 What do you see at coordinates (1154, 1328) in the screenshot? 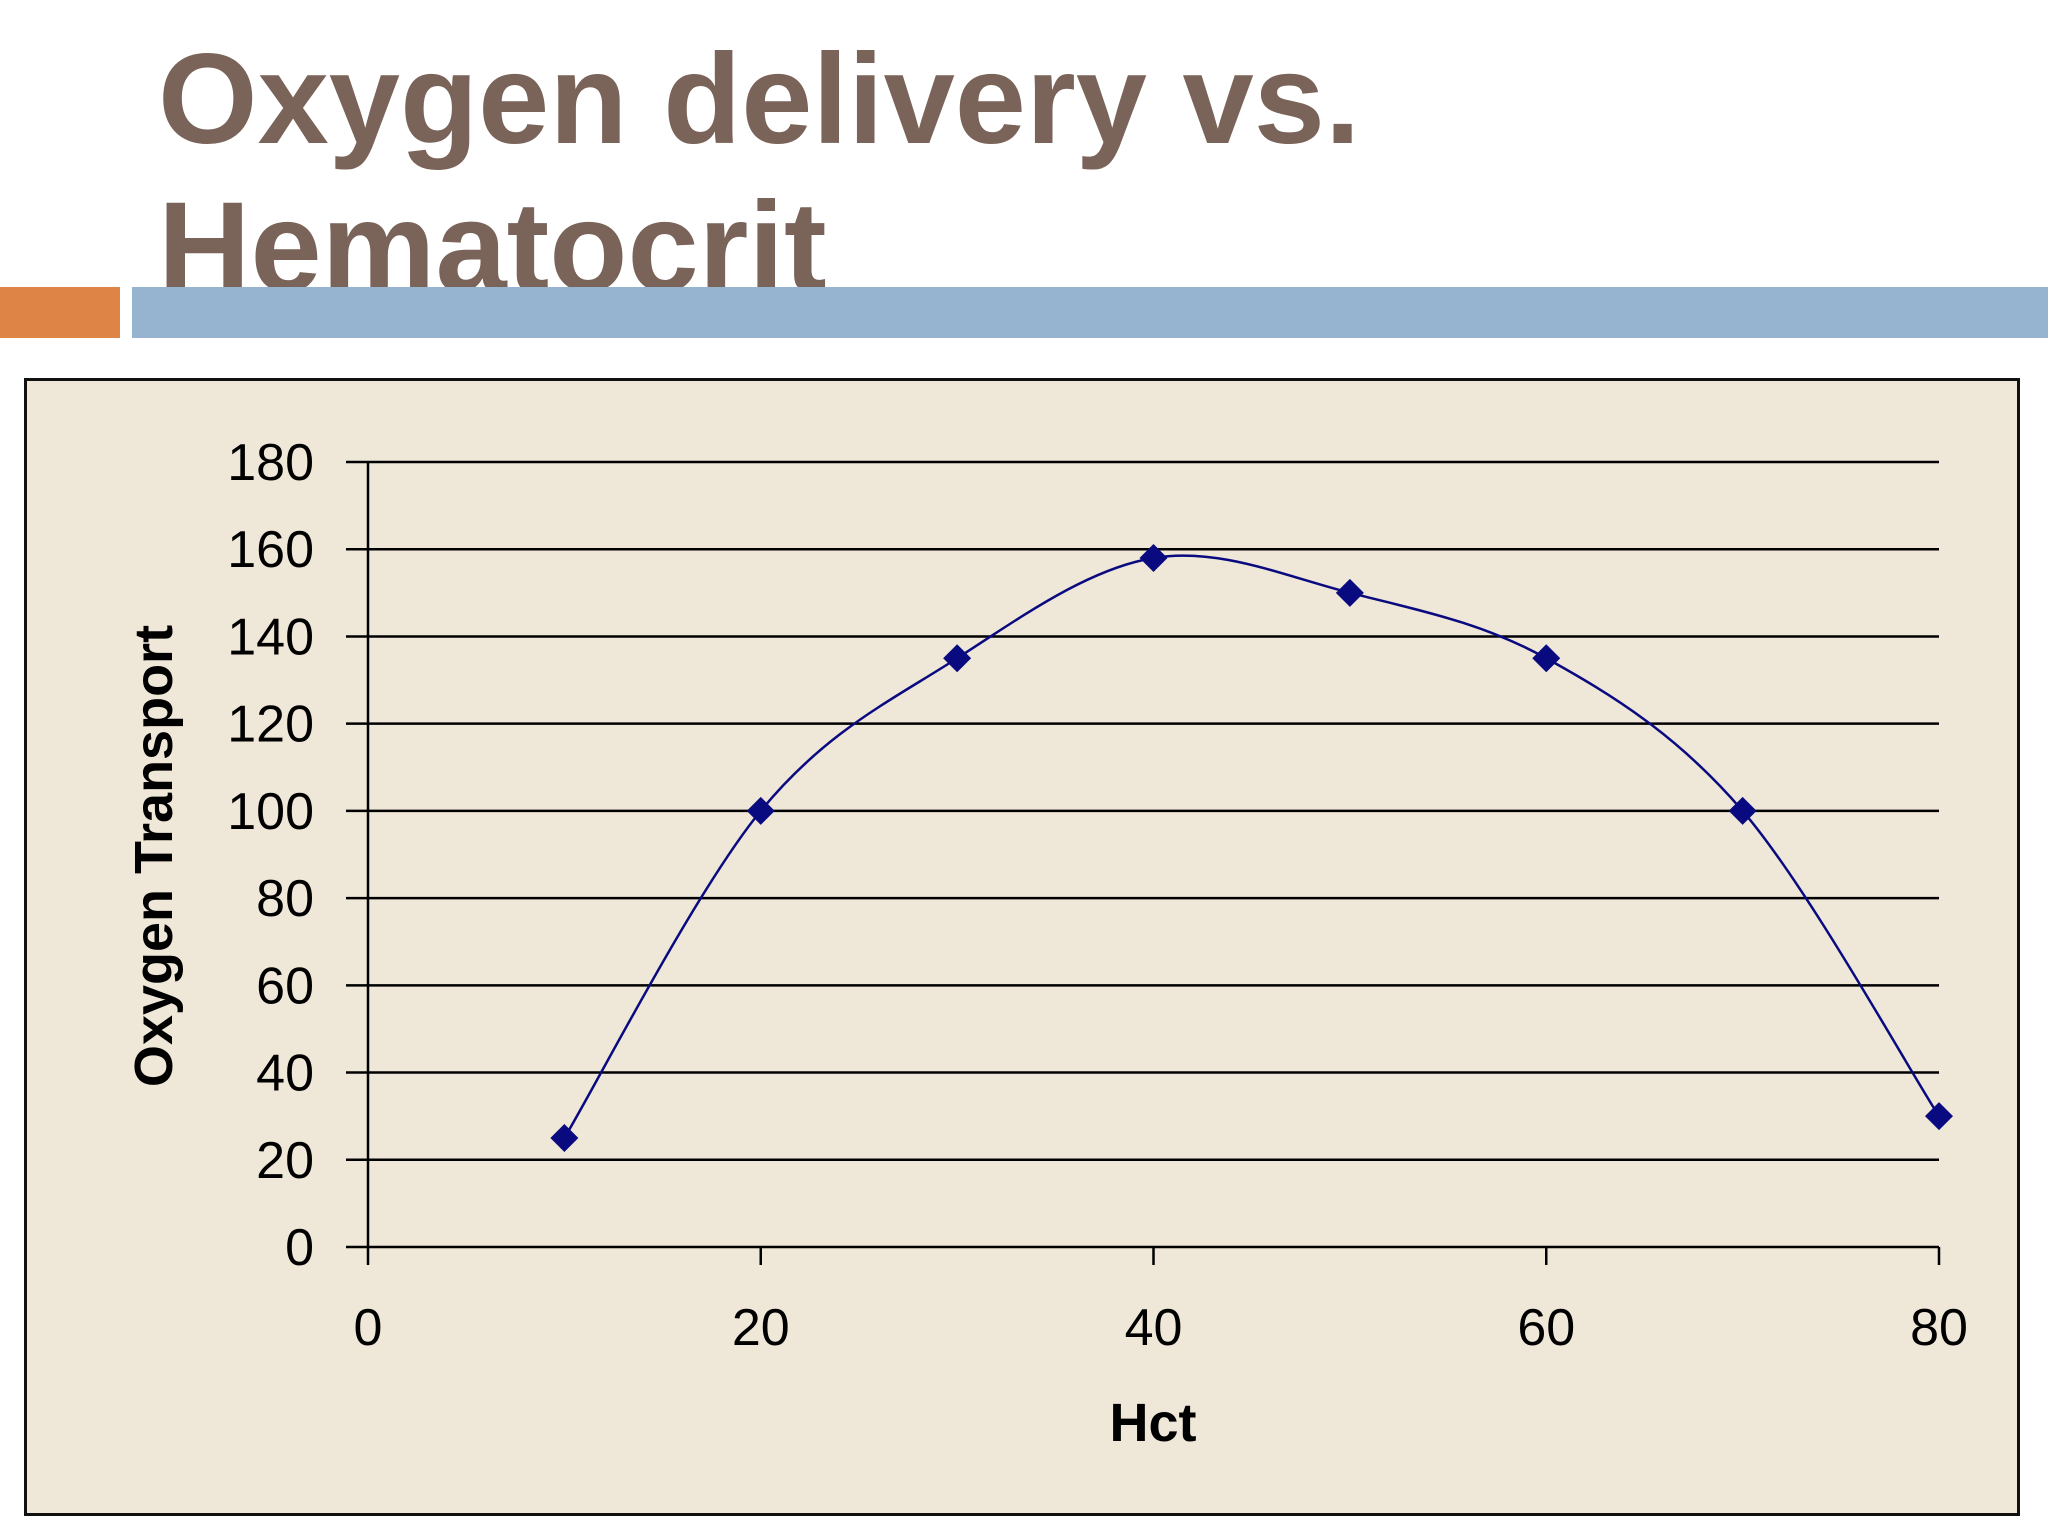
I see `x-tick-label: 40` at bounding box center [1154, 1328].